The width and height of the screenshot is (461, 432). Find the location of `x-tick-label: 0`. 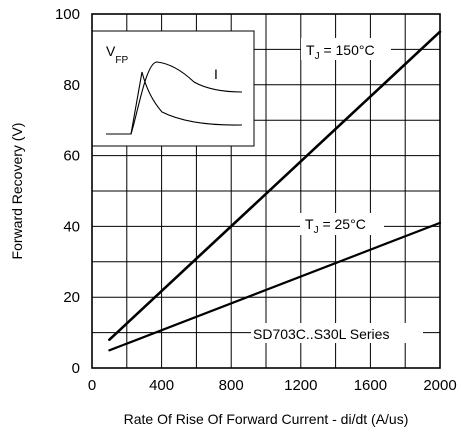

x-tick-label: 0 is located at coordinates (92, 385).